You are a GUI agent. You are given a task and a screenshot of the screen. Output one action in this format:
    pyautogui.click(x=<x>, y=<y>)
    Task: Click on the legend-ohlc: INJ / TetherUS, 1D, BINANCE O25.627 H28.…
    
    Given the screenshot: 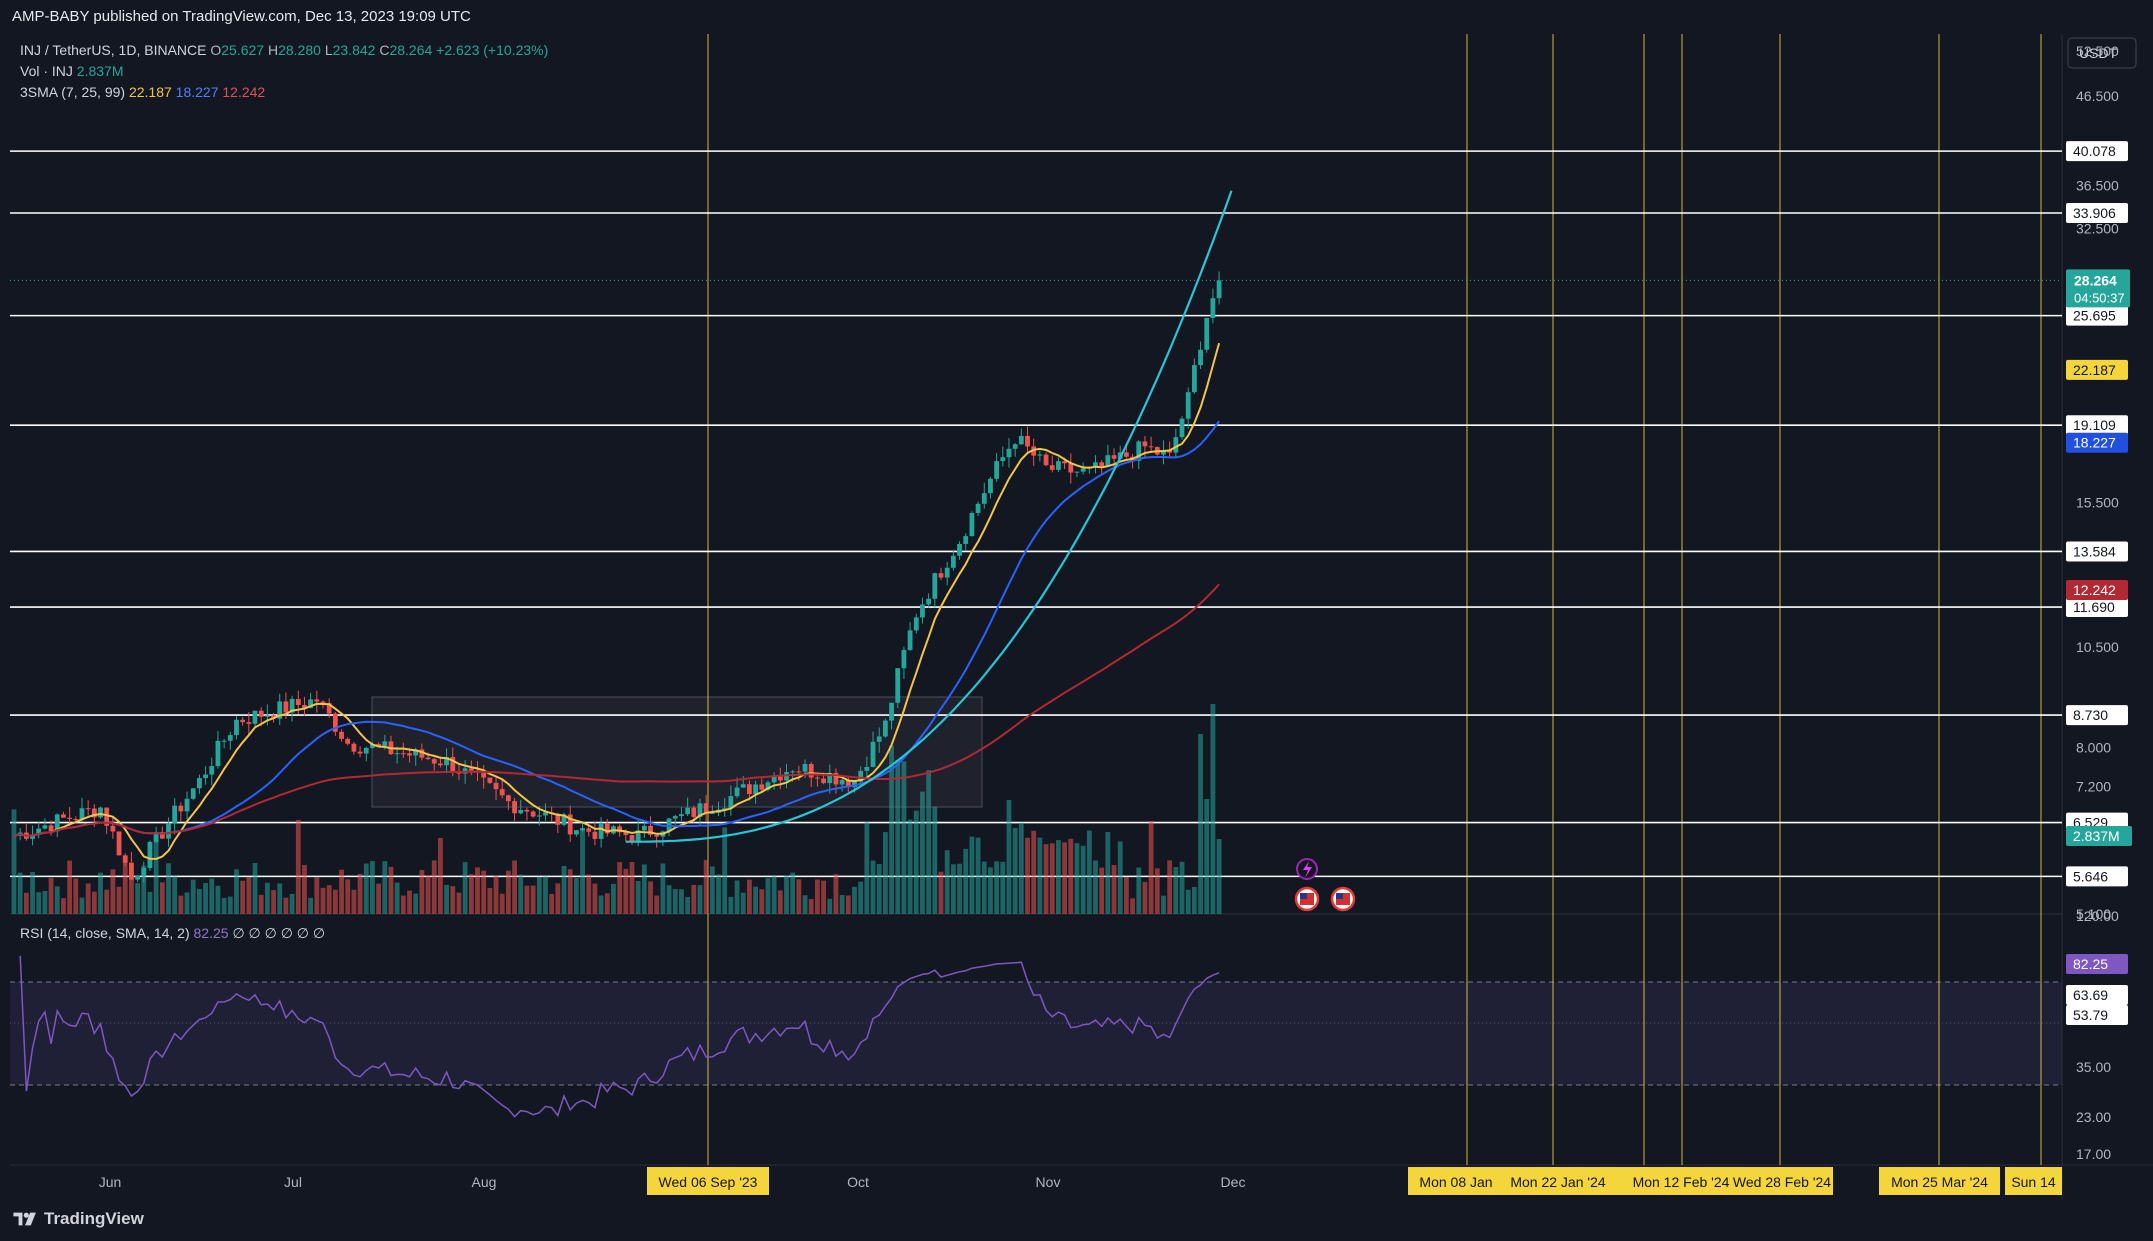 What is the action you would take?
    pyautogui.click(x=284, y=50)
    